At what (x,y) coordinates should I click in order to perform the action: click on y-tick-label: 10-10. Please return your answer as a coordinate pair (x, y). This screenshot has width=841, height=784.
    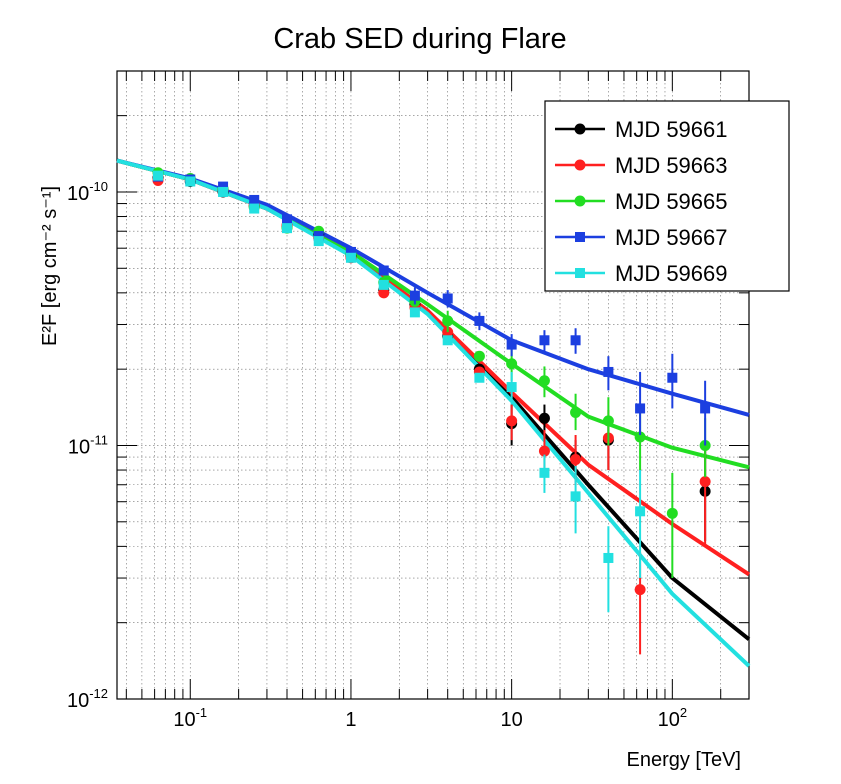
    Looking at the image, I should click on (87, 192).